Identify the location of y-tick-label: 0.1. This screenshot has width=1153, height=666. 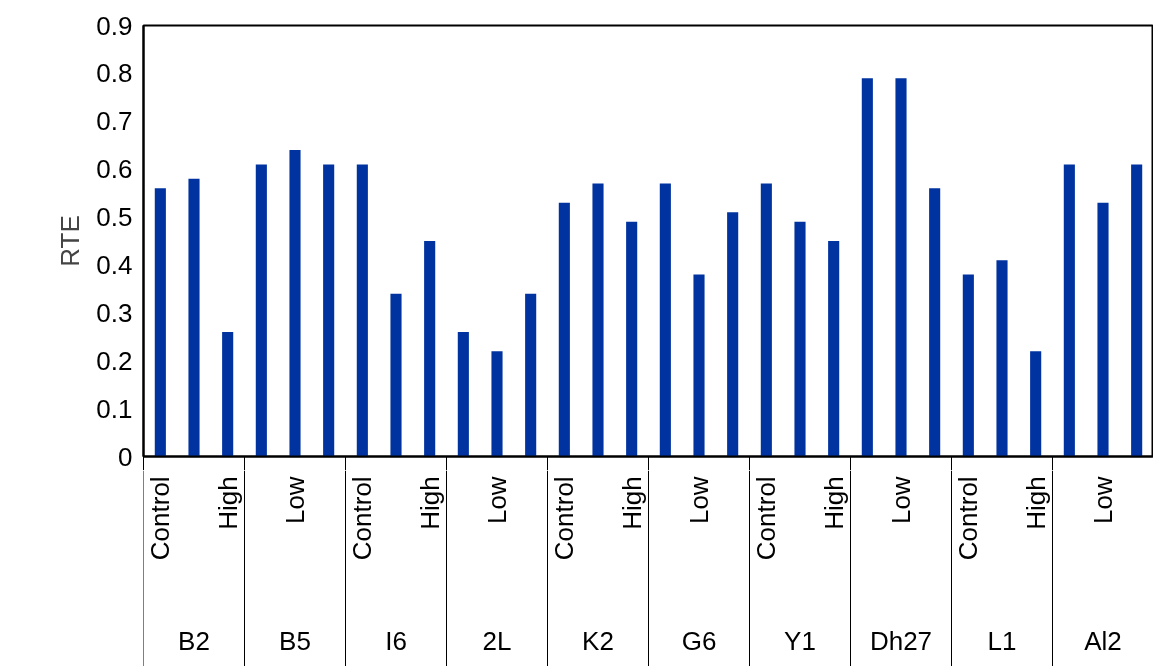
(114, 408).